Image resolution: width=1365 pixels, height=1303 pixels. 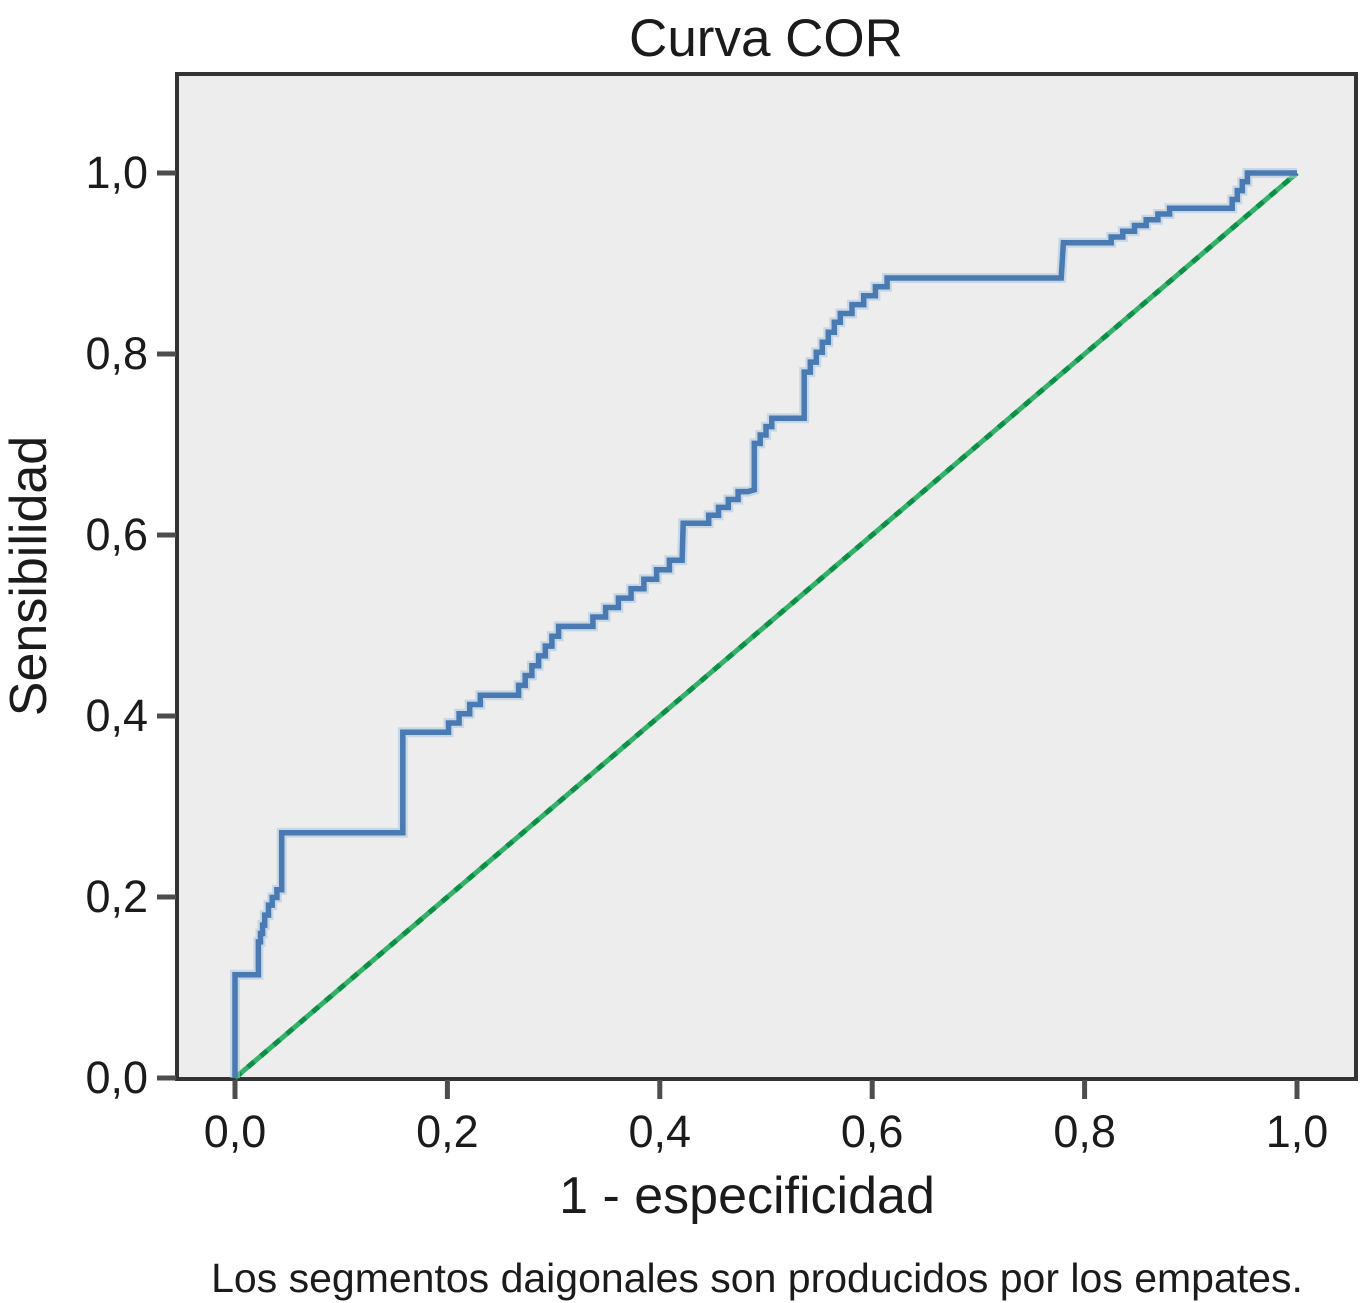 I want to click on y-tick-label: 0,8, so click(x=116, y=353).